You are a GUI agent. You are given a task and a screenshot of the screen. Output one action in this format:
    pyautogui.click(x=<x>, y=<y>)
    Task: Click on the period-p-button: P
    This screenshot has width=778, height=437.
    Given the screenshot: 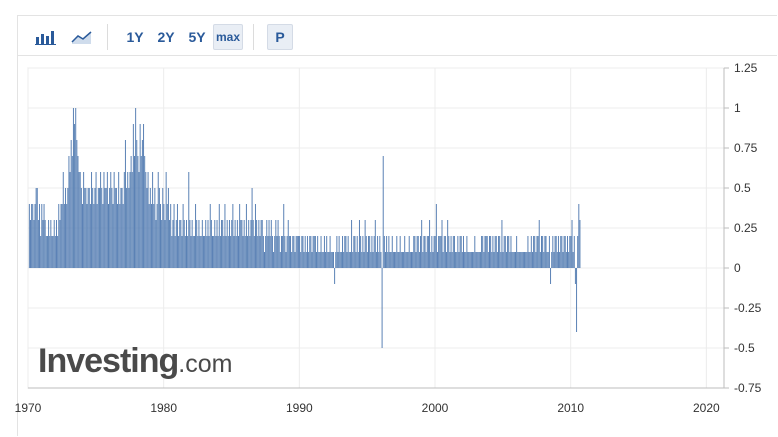 What is the action you would take?
    pyautogui.click(x=280, y=37)
    